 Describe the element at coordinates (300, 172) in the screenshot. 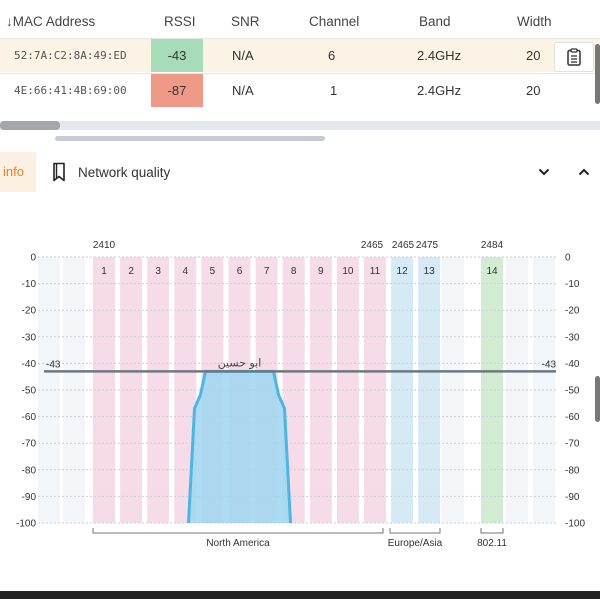

I see `section-tabs: info Network quality` at that location.